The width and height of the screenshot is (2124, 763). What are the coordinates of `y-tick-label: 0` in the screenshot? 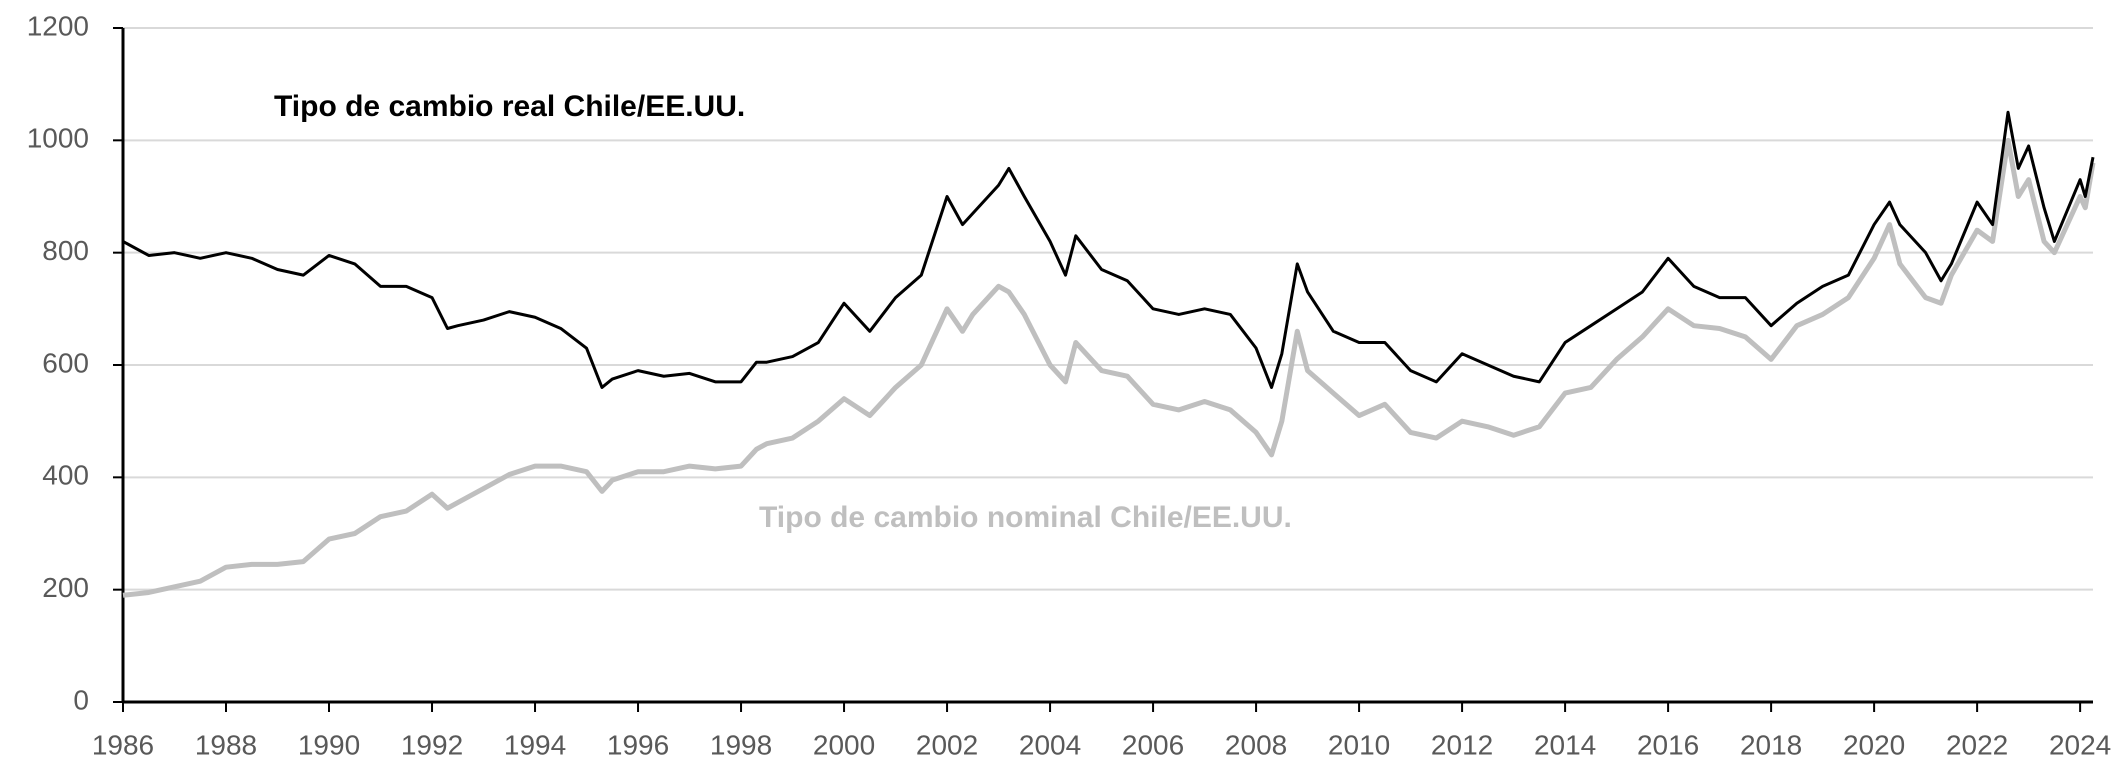 It's located at (81, 699).